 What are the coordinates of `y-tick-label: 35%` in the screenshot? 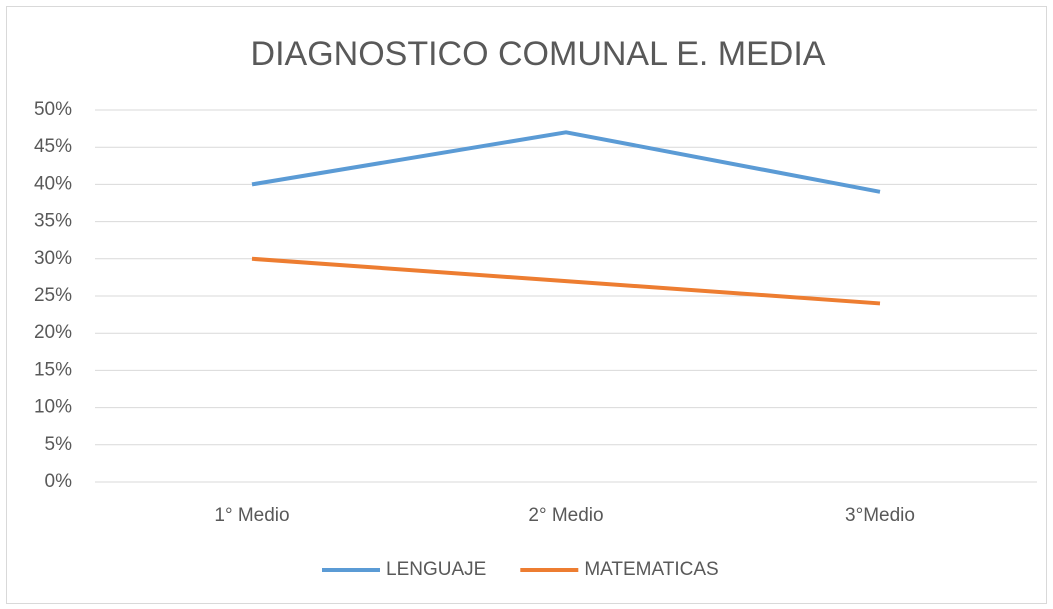 It's located at (53, 221).